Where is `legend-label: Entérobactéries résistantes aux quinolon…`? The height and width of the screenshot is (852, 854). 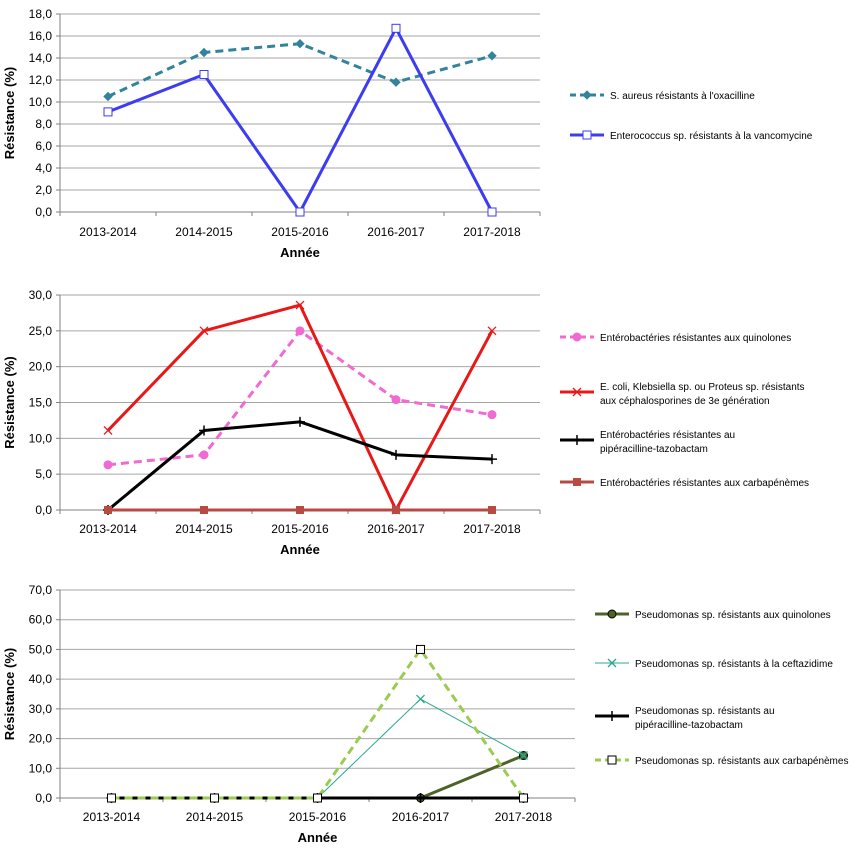
legend-label: Entérobactéries résistantes aux quinolon… is located at coordinates (695, 338).